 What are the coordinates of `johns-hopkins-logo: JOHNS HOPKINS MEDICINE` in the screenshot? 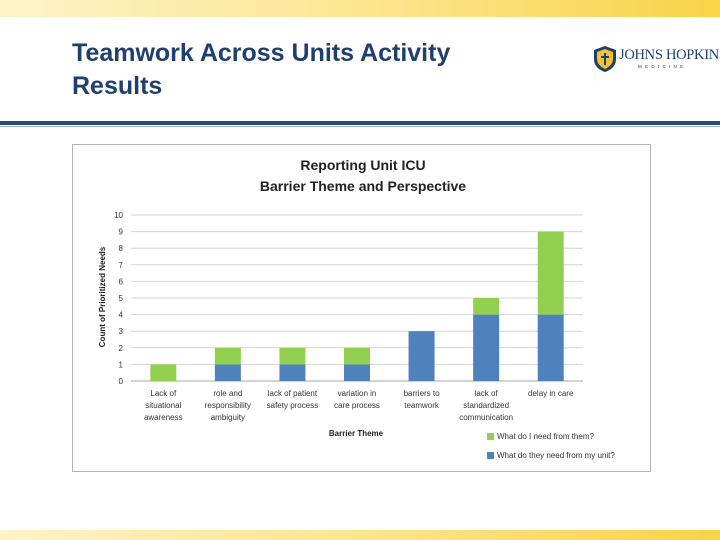 It's located at (656, 60).